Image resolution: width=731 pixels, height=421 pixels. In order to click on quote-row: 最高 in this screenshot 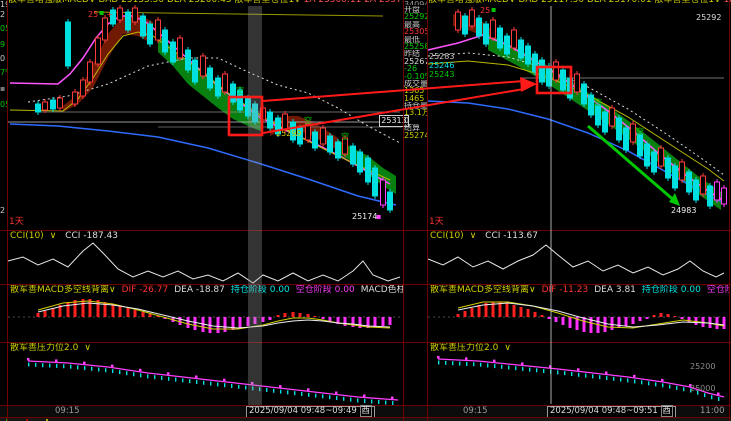, I will do `click(412, 24)`.